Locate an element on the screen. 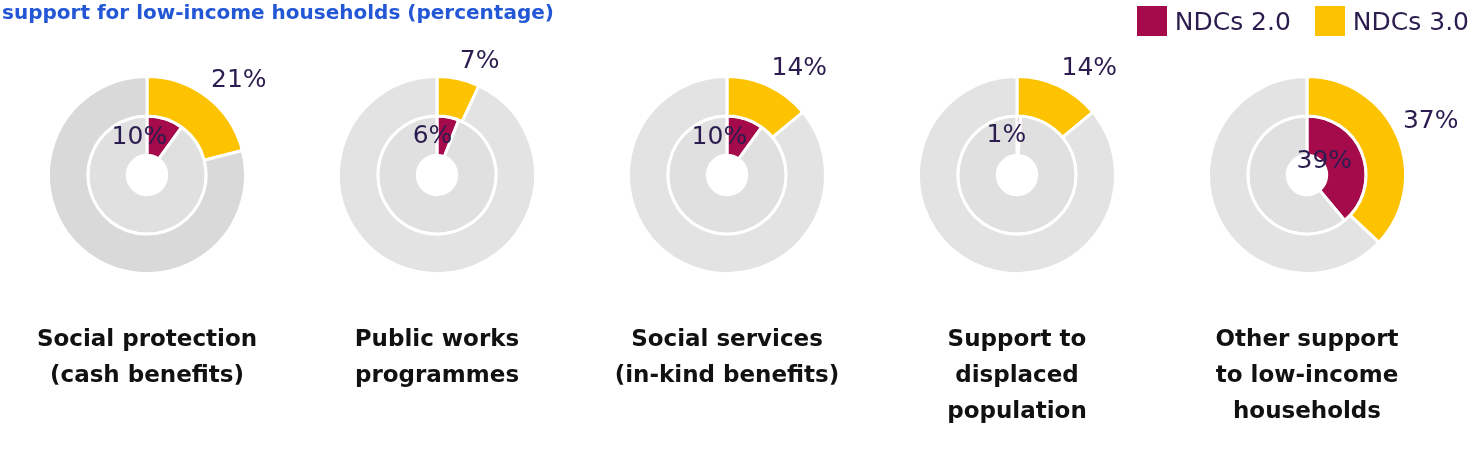 The width and height of the screenshot is (1481, 471). data-label: 37% is located at coordinates (1430, 119).